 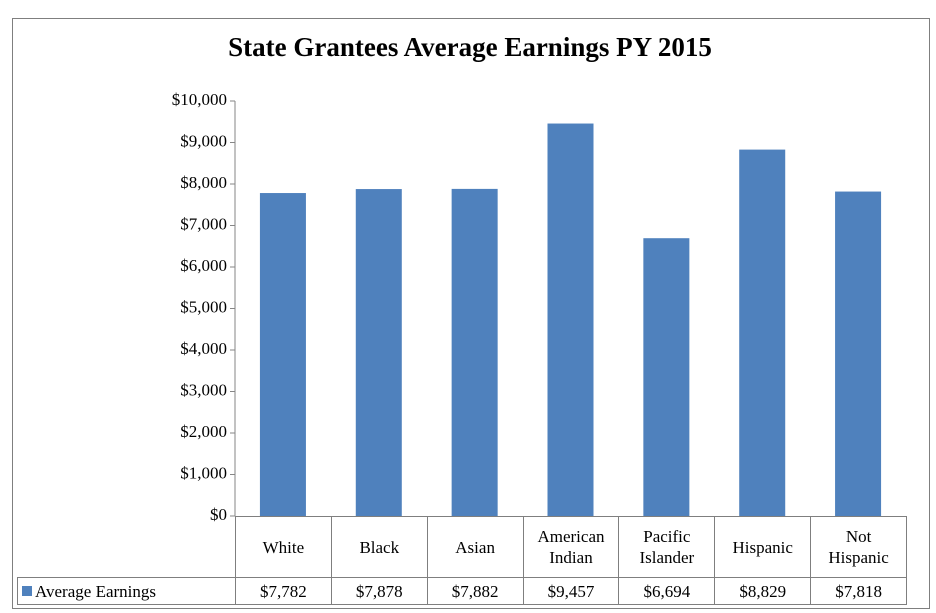 What do you see at coordinates (379, 591) in the screenshot?
I see `value-cell: $7,878` at bounding box center [379, 591].